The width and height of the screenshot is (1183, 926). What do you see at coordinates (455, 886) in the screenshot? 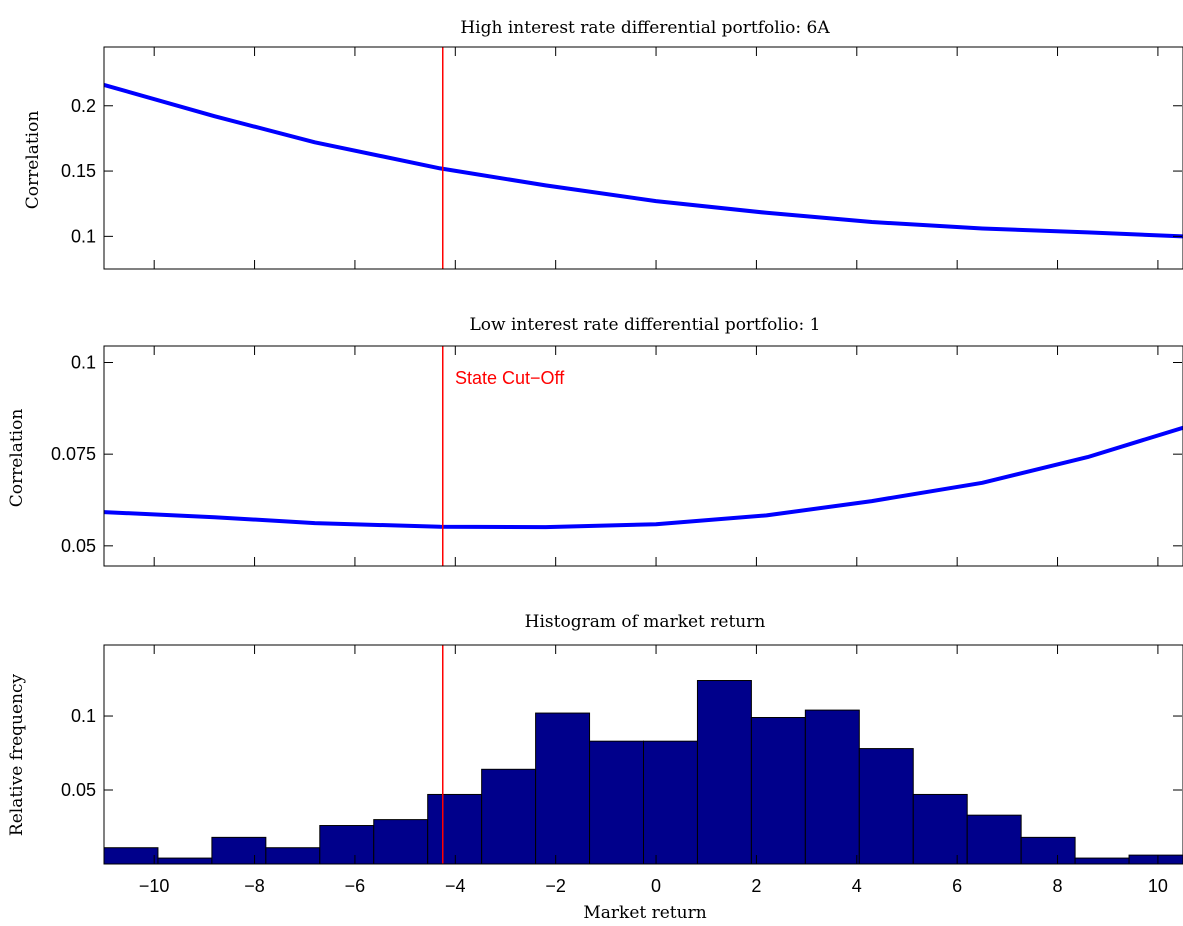
I see `x-tick-label: −4` at bounding box center [455, 886].